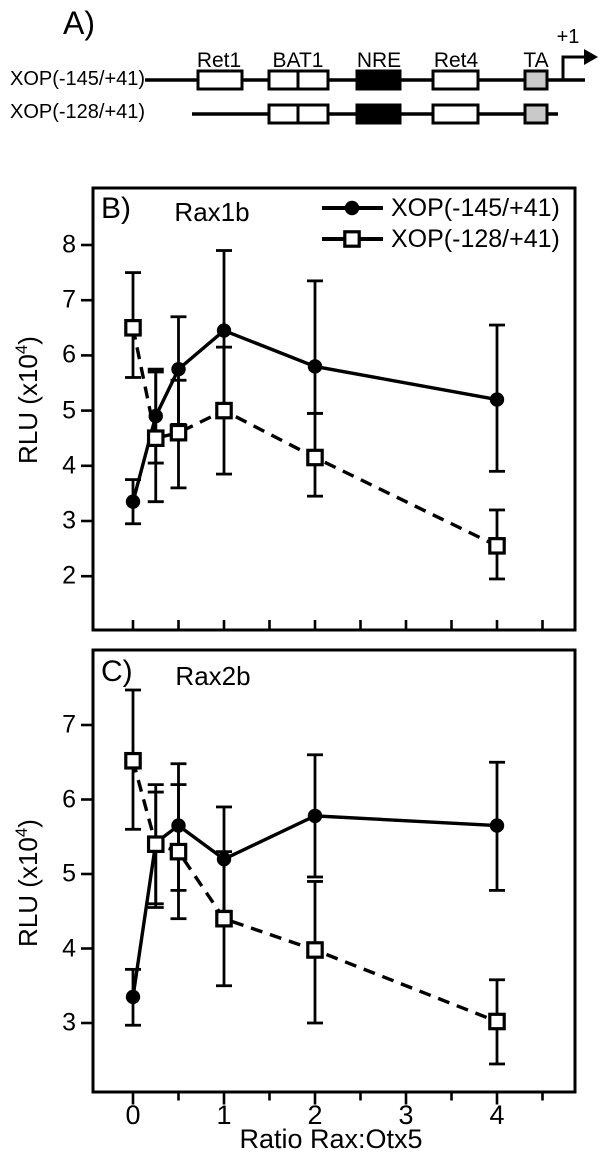 Image resolution: width=600 pixels, height=1153 pixels. What do you see at coordinates (27, 823) in the screenshot?
I see `y-axis-label-c-close: )` at bounding box center [27, 823].